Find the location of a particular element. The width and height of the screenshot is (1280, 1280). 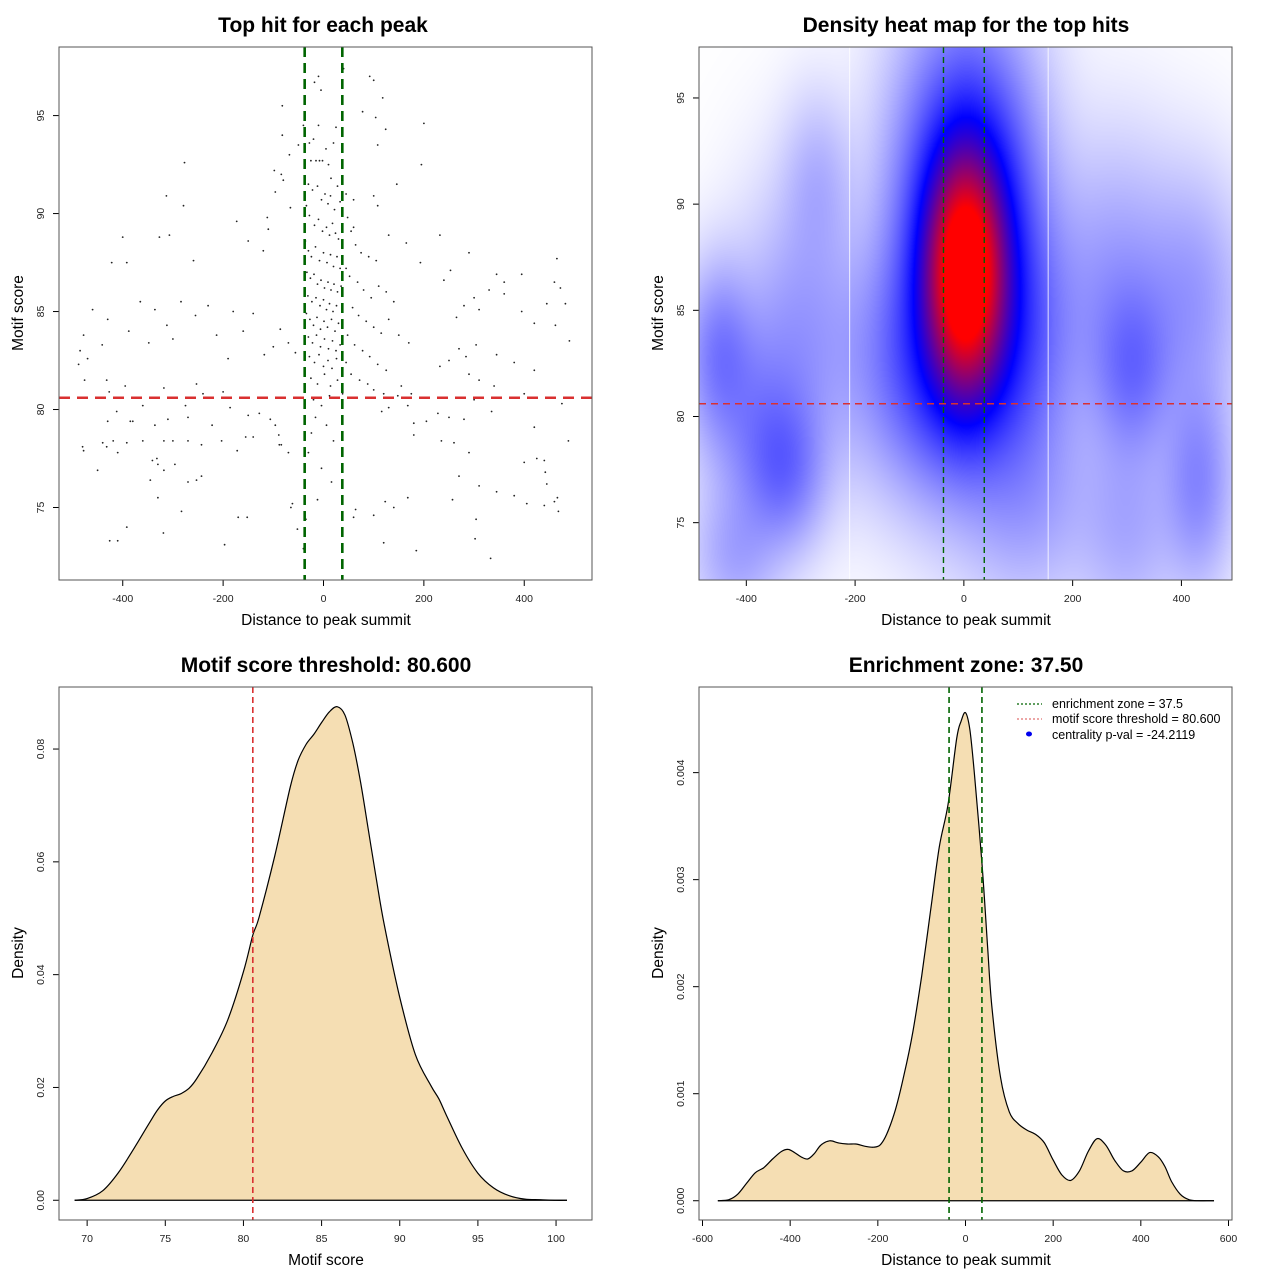

x-axis-label-scatter: Distance to peak summit is located at coordinates (326, 620).